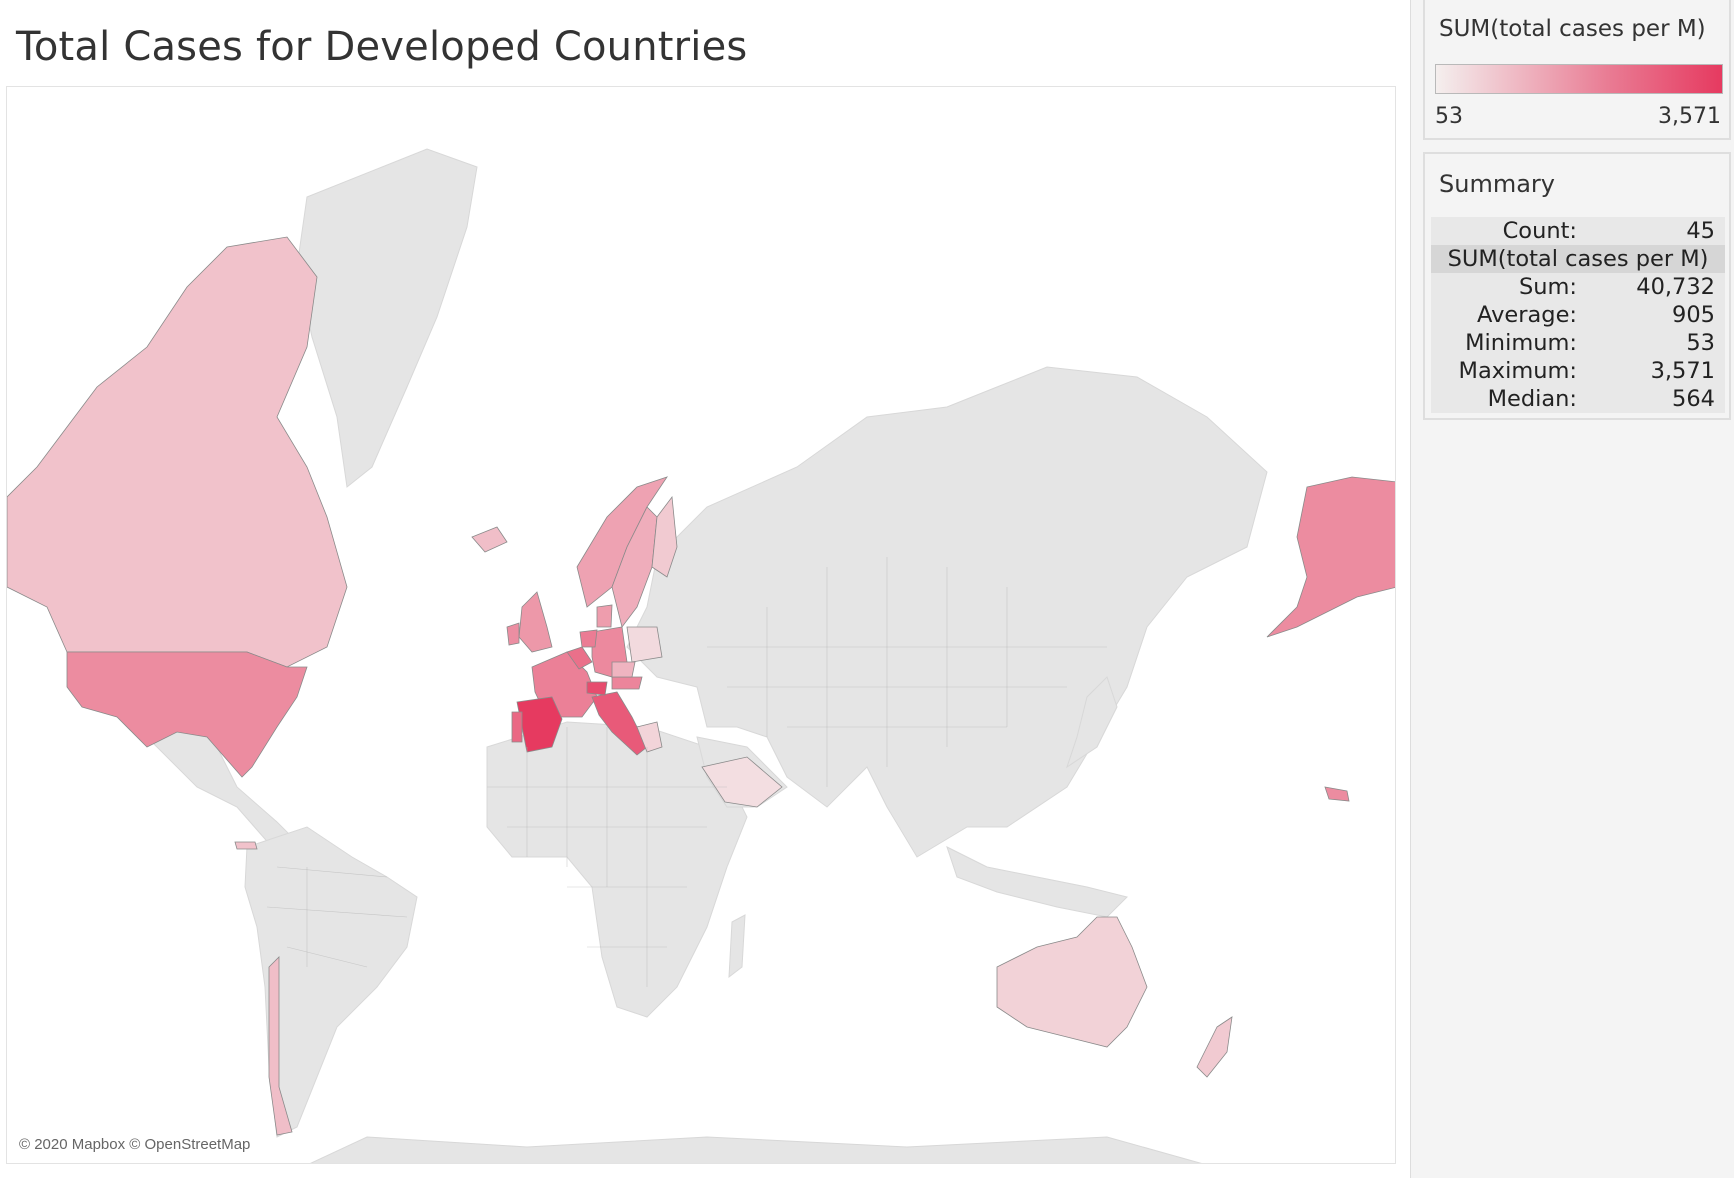 The height and width of the screenshot is (1178, 1734). Describe the element at coordinates (1675, 287) in the screenshot. I see `summary-value: 40,732` at that location.